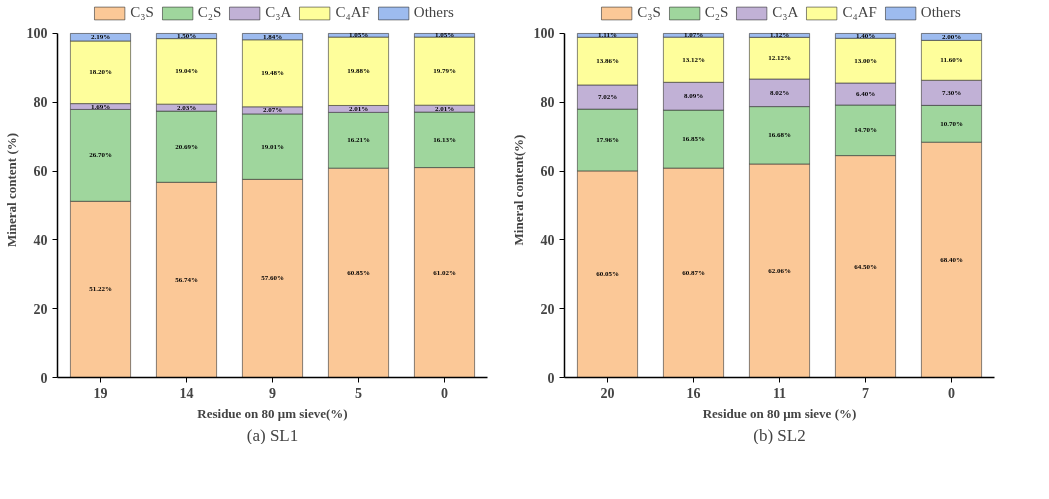 The height and width of the screenshot is (499, 1049). What do you see at coordinates (272, 413) in the screenshot?
I see `x-axis-title: Residue on 80 μm sieve(%)` at bounding box center [272, 413].